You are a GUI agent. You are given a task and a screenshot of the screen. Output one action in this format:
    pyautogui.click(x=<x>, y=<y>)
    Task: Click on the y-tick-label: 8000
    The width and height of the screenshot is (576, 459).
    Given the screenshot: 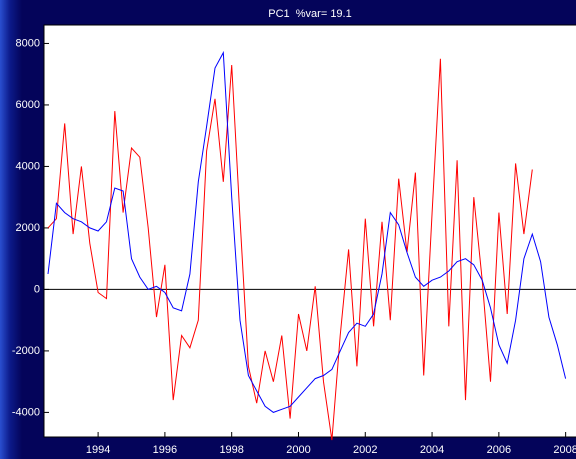 What is the action you would take?
    pyautogui.click(x=28, y=43)
    